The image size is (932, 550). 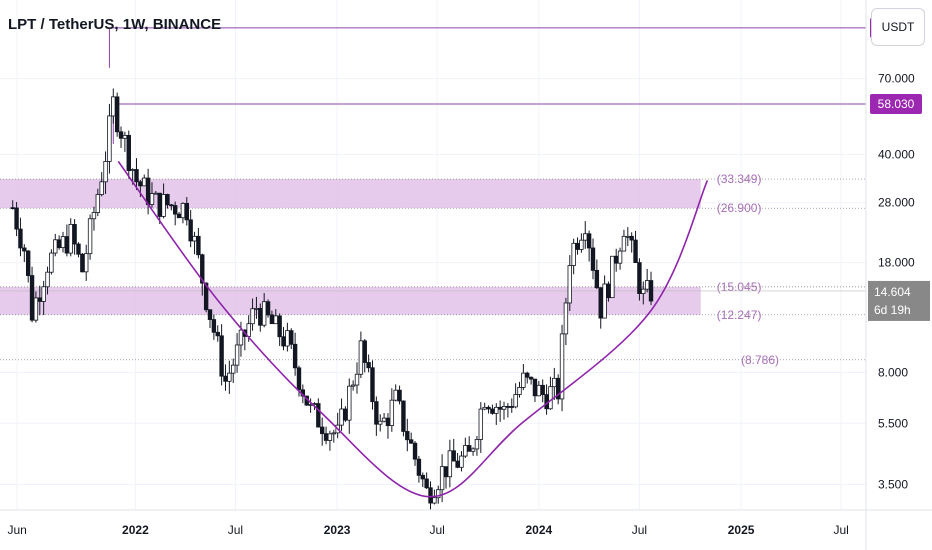 I want to click on current-price-label: 14.604, so click(x=892, y=292).